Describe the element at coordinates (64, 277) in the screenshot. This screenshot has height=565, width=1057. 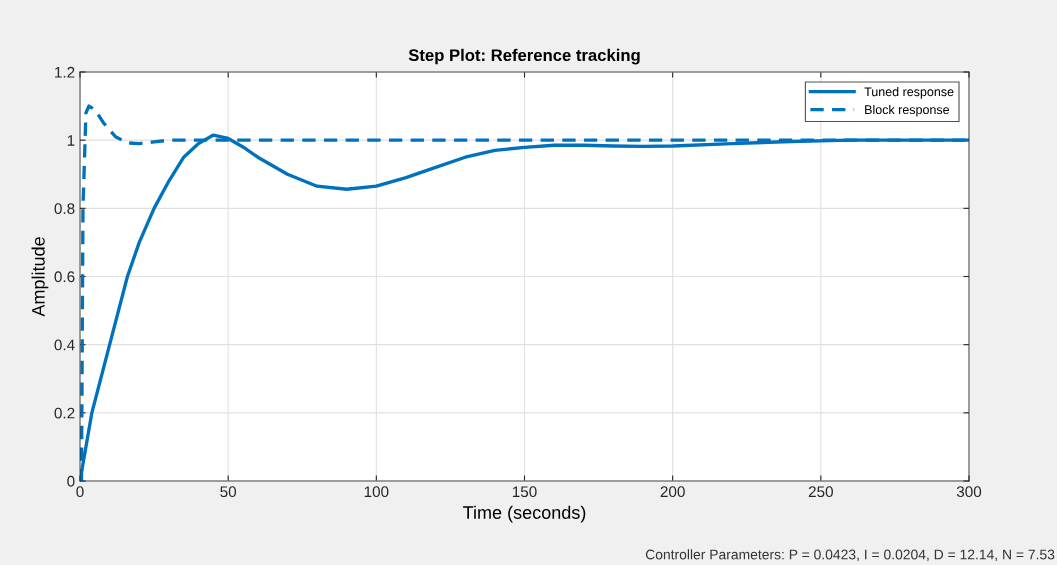
I see `y-tick-label: 0.6` at that location.